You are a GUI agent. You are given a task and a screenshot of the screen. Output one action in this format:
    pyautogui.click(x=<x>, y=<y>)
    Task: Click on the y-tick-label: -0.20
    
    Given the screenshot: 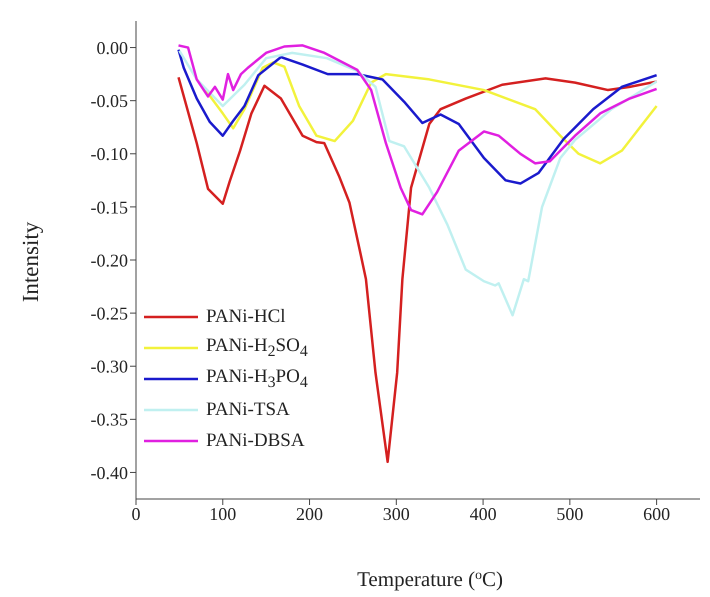 What is the action you would take?
    pyautogui.click(x=109, y=260)
    